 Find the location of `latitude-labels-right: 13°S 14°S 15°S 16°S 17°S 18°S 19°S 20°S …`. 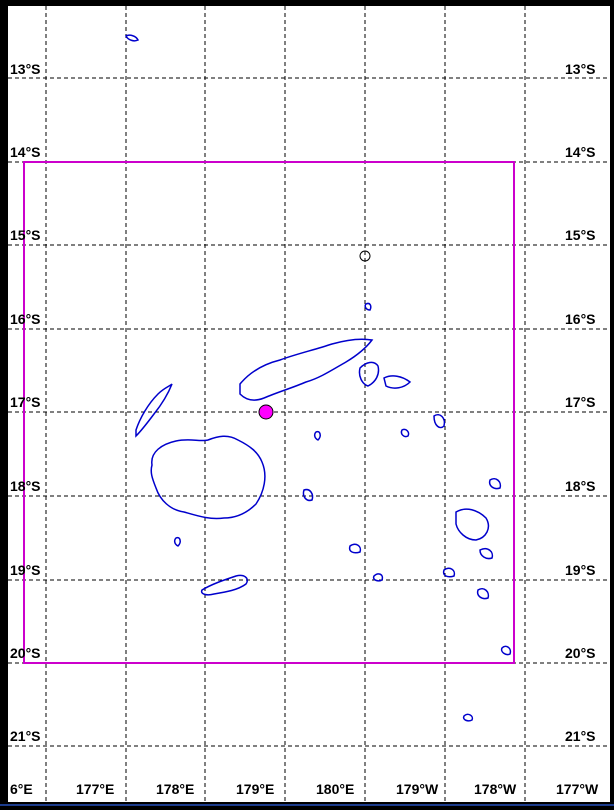

latitude-labels-right: 13°S 14°S 15°S 16°S 17°S 18°S 19°S 20°S … is located at coordinates (580, 402).